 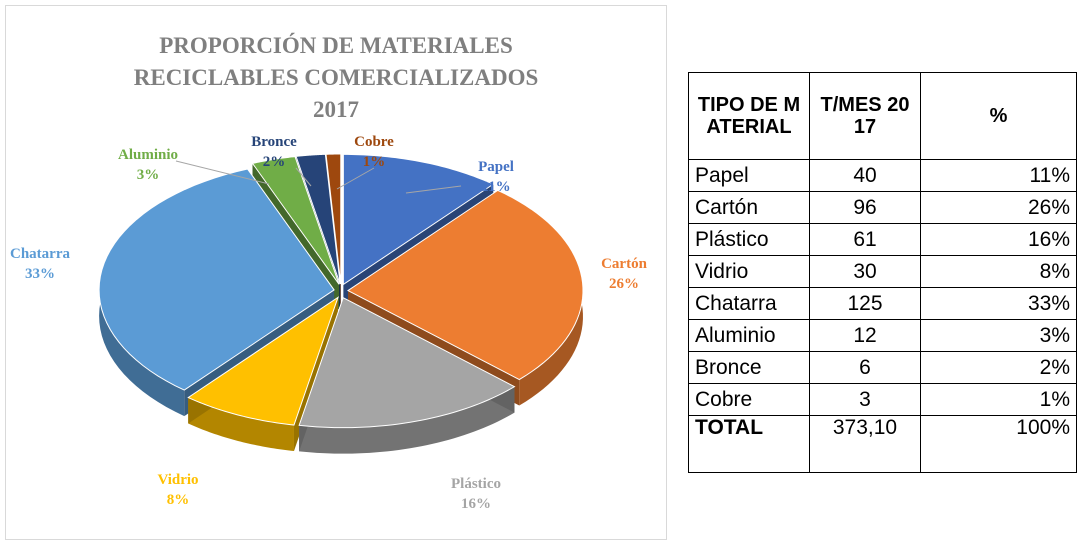 I want to click on table-cell: 6, so click(x=865, y=367).